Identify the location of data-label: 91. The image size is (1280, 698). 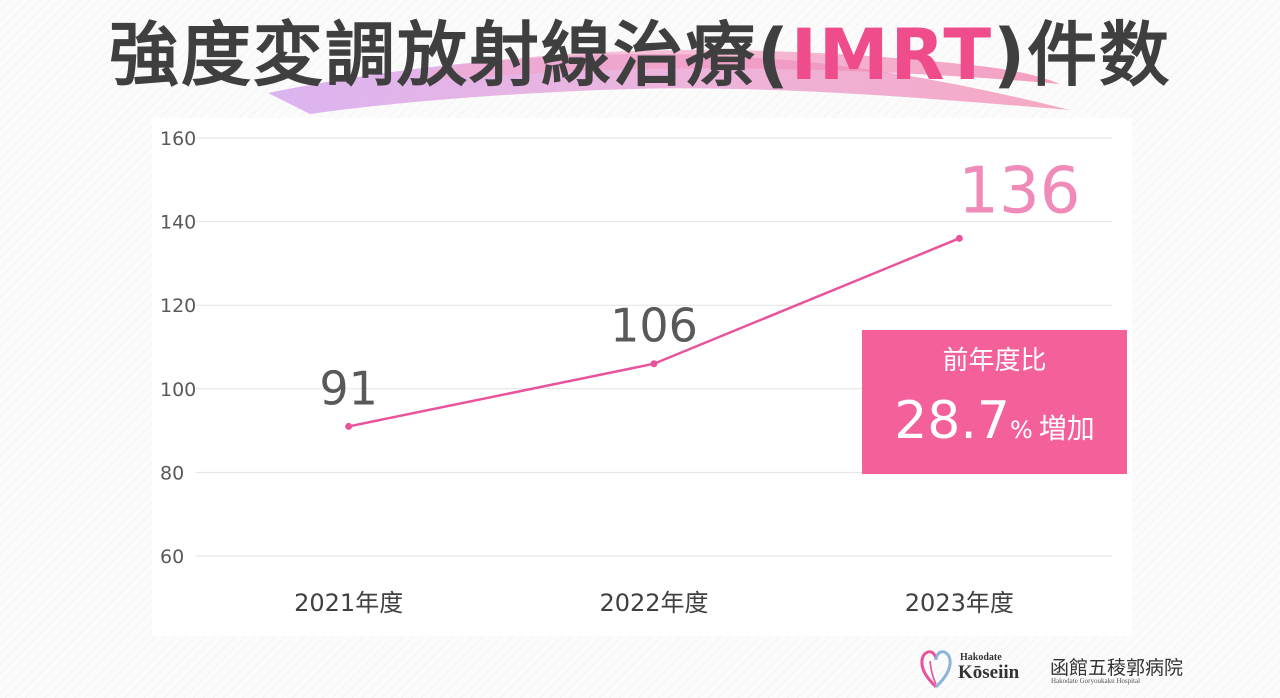
(348, 388).